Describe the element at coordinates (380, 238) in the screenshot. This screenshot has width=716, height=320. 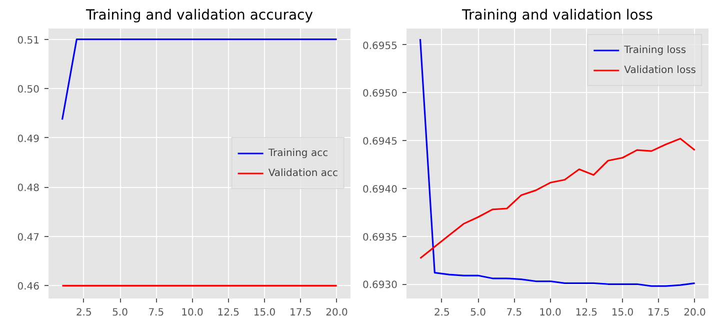
I see `y-tick-label: 0.6935` at that location.